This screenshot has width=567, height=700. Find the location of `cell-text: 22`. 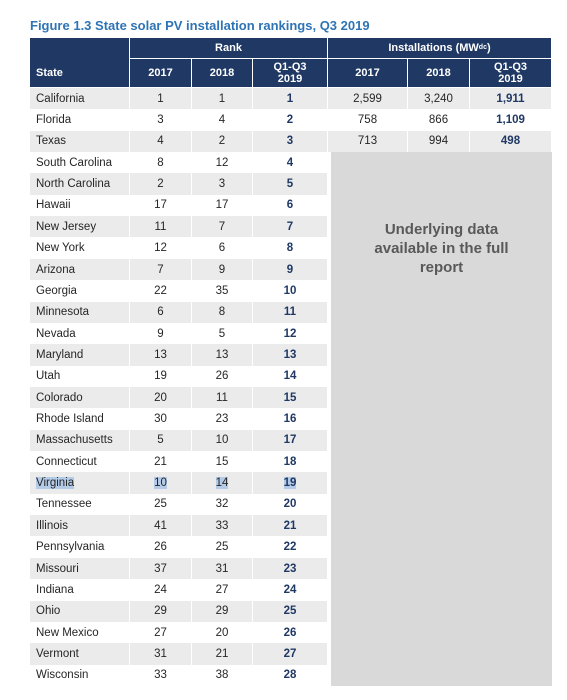

cell-text: 22 is located at coordinates (160, 290).